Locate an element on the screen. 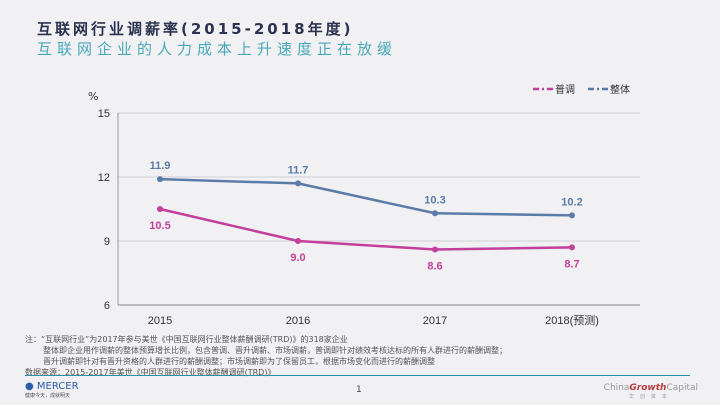 The height and width of the screenshot is (405, 720). x-tick-label: 2018(预测) is located at coordinates (572, 320).